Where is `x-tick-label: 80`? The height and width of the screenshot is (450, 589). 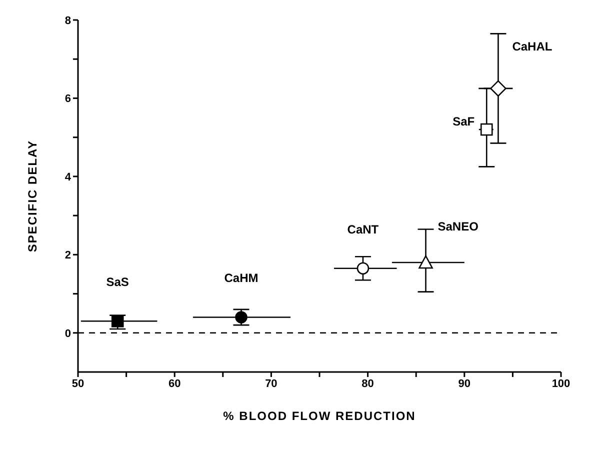
x-tick-label: 80 is located at coordinates (368, 384).